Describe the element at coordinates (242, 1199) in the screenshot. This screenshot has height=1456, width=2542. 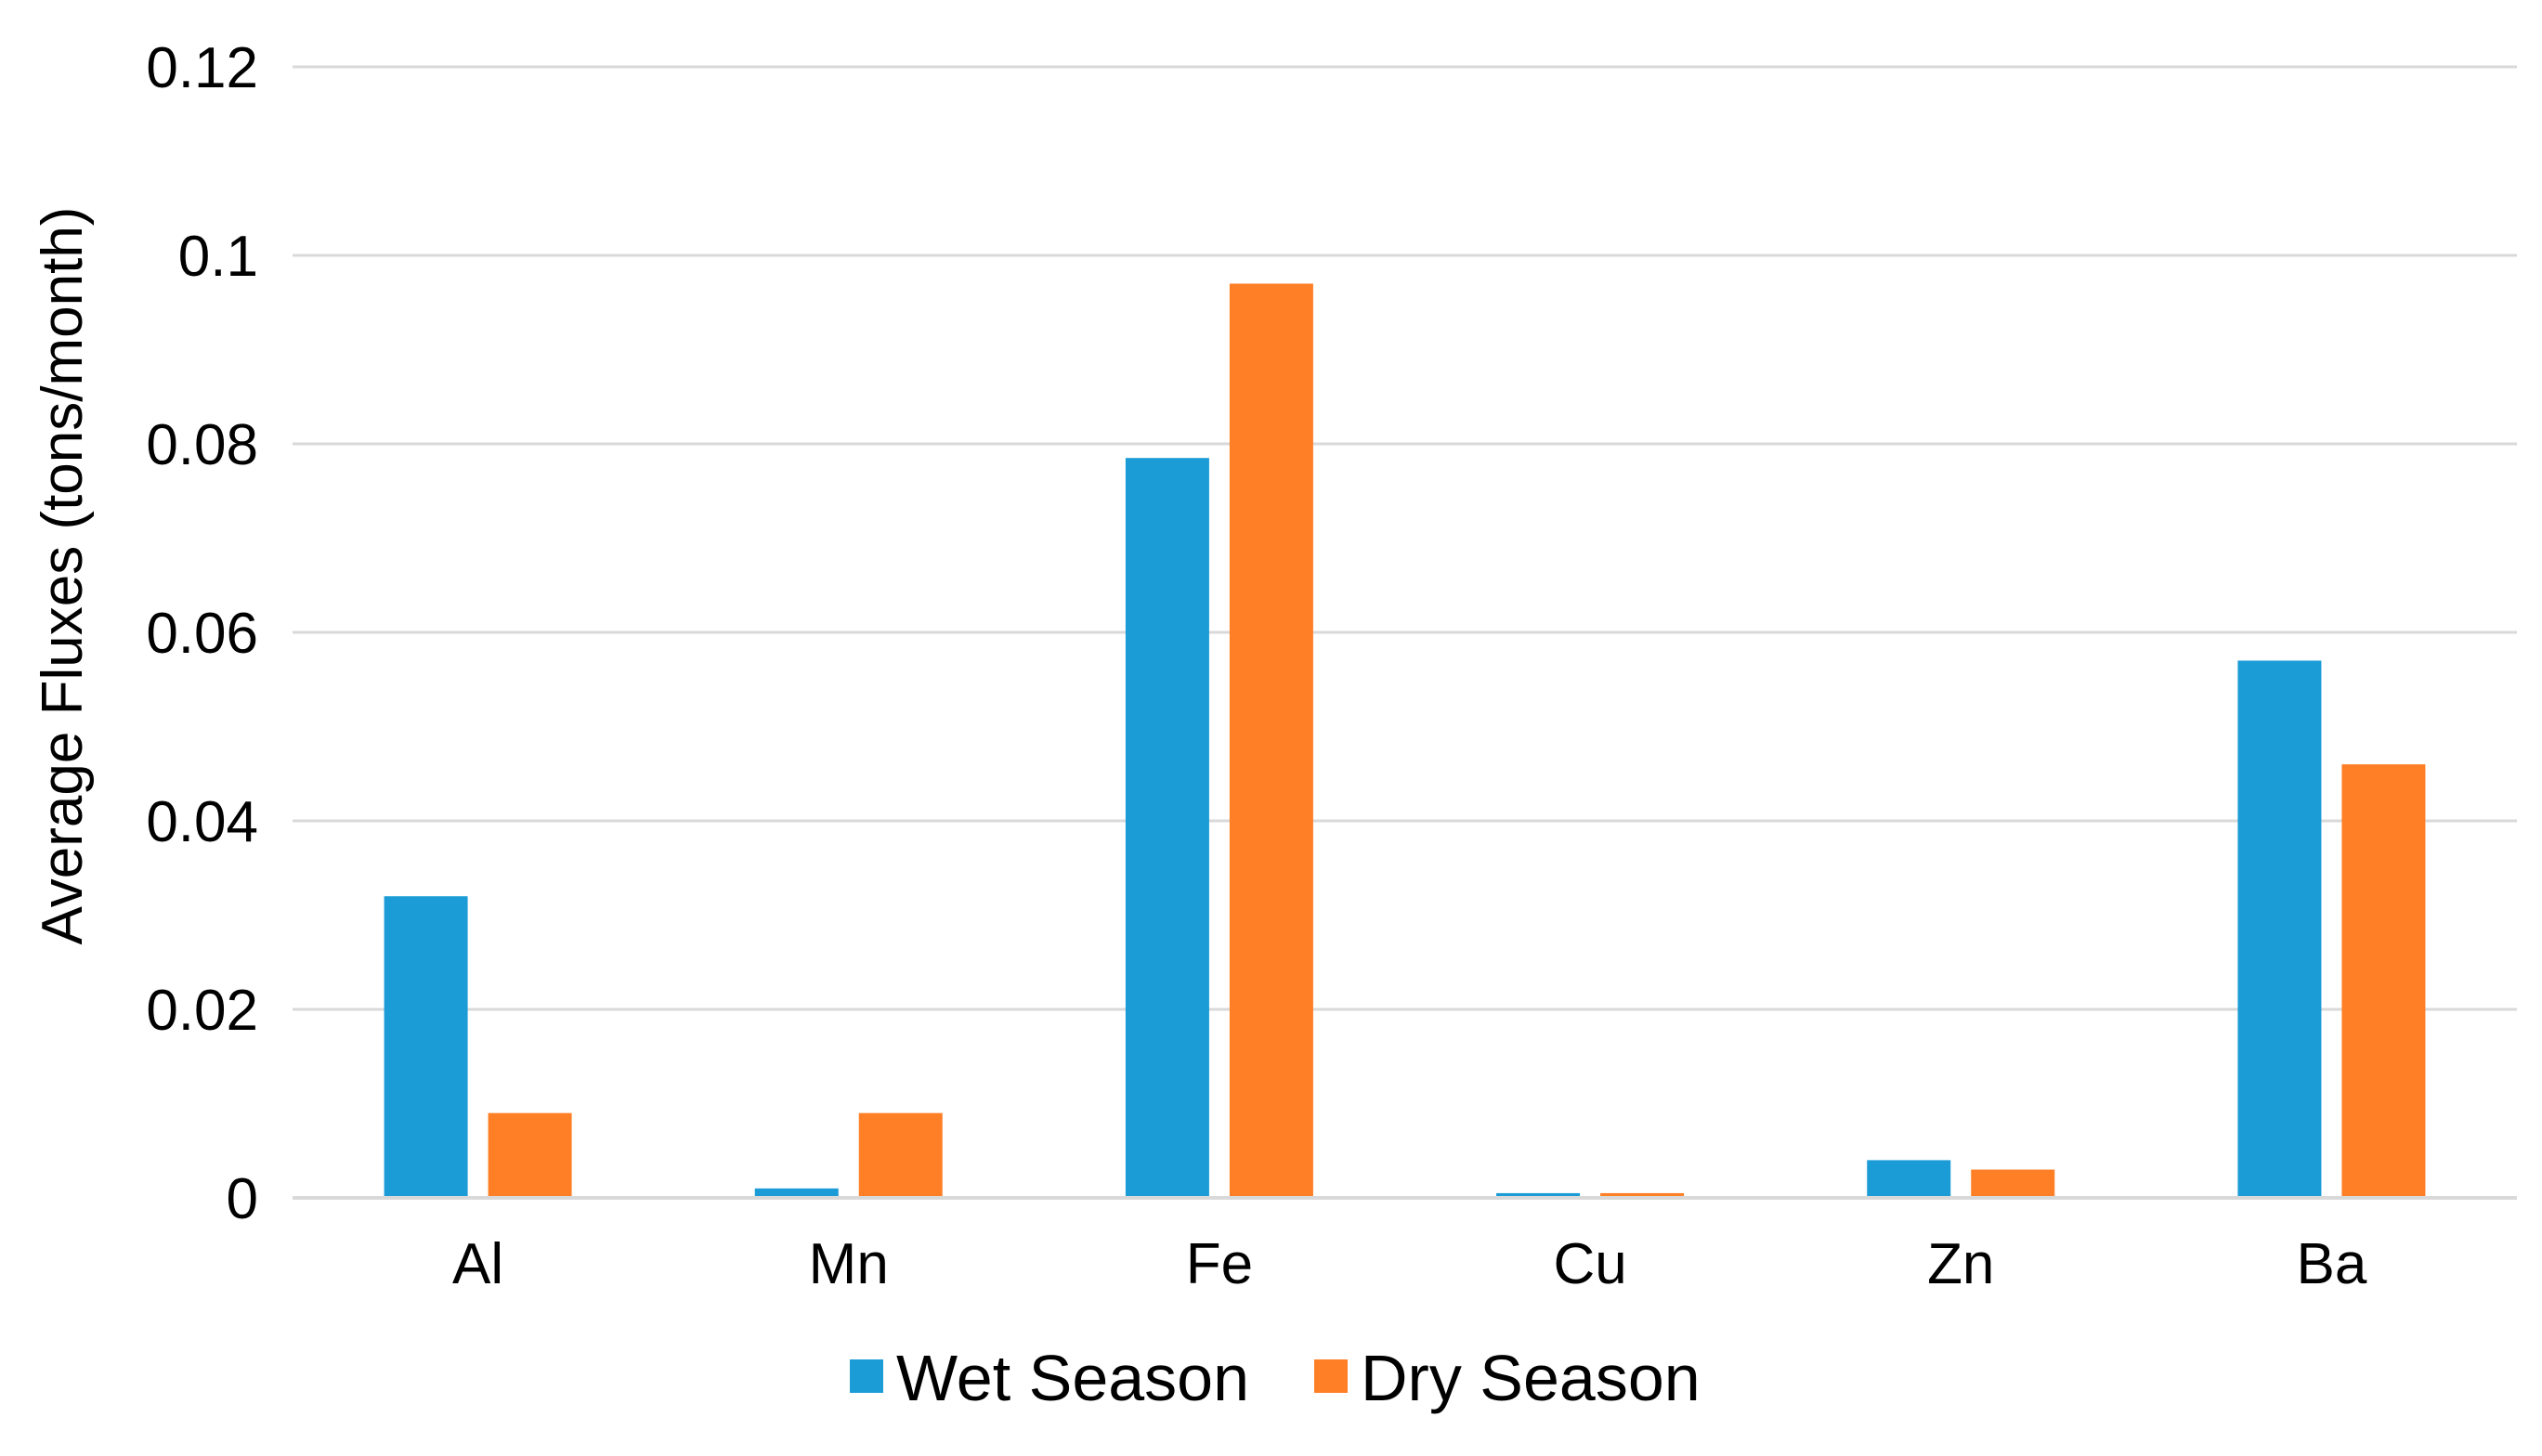
I see `y-tick-label: 0` at that location.